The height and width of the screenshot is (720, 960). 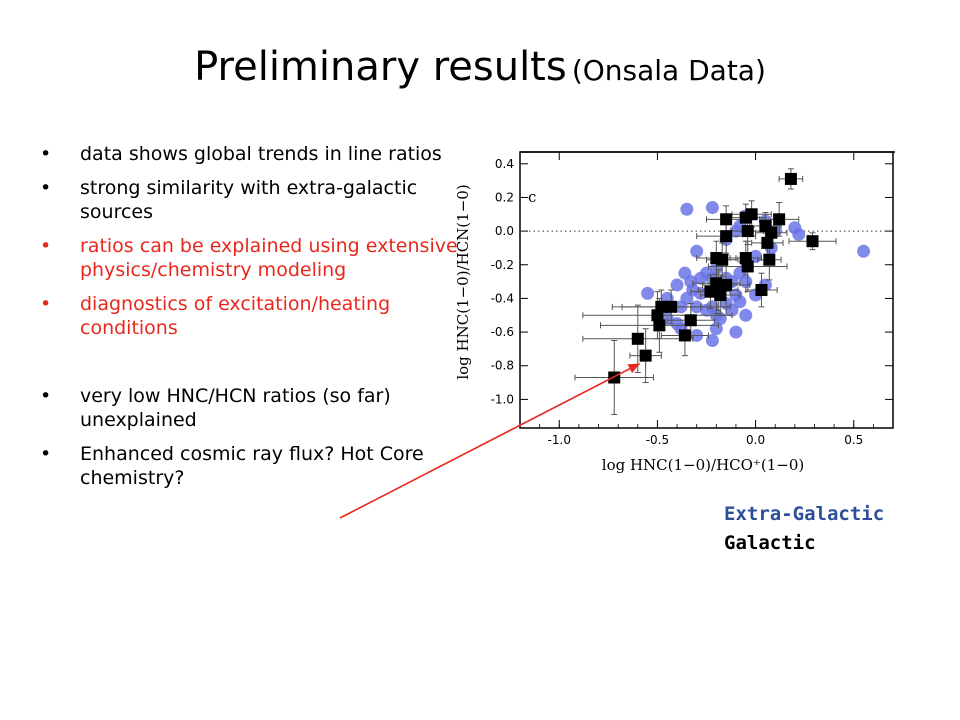 What do you see at coordinates (804, 514) in the screenshot?
I see `legend-extragalactic: Extra-Galactic` at bounding box center [804, 514].